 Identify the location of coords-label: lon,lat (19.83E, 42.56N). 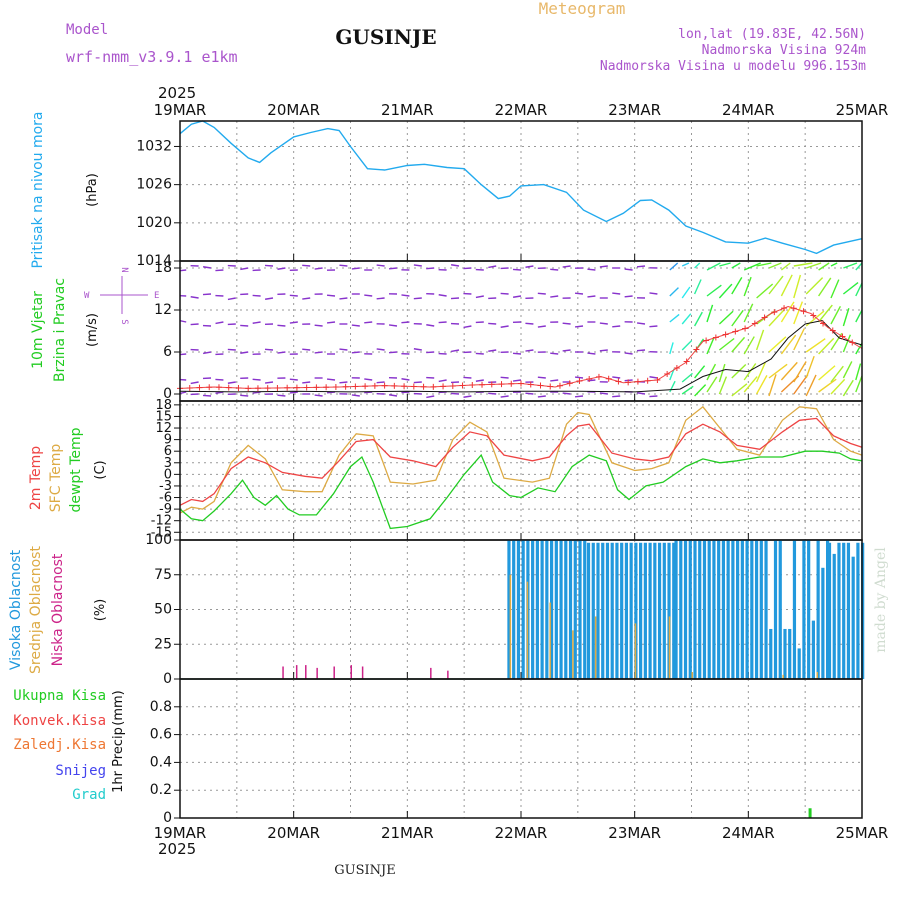
(772, 34).